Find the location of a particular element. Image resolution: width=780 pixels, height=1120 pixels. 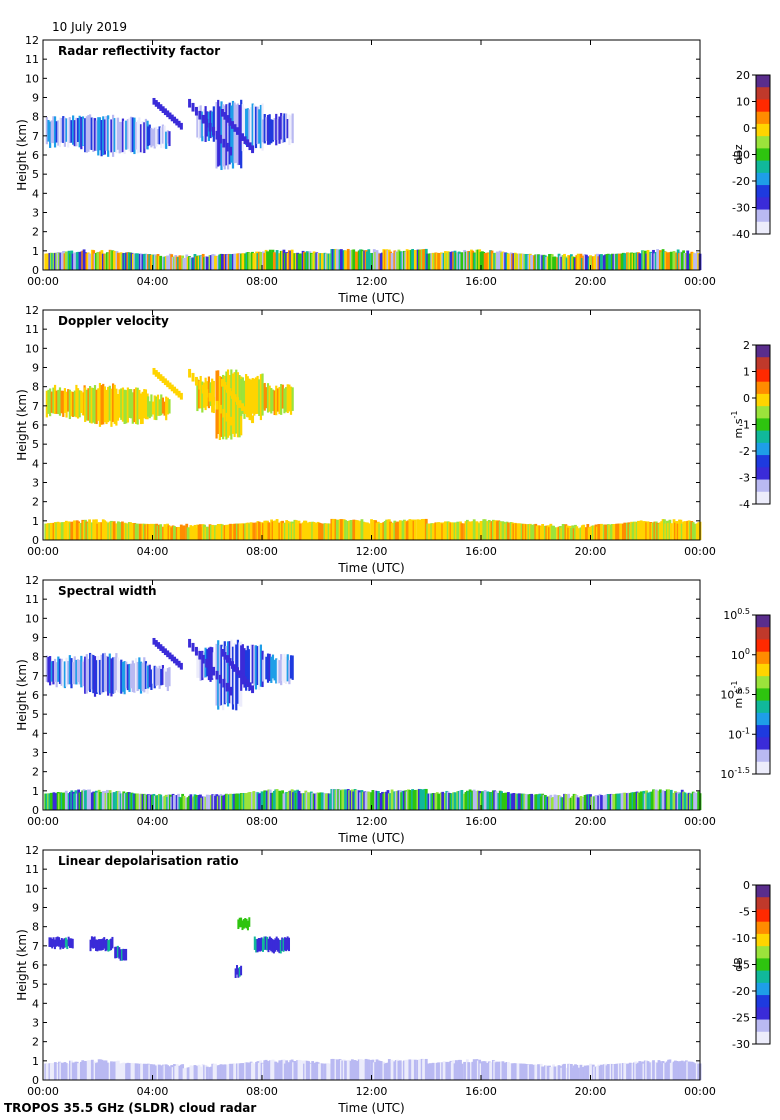

y-tick-label: 7 is located at coordinates (35, 946).